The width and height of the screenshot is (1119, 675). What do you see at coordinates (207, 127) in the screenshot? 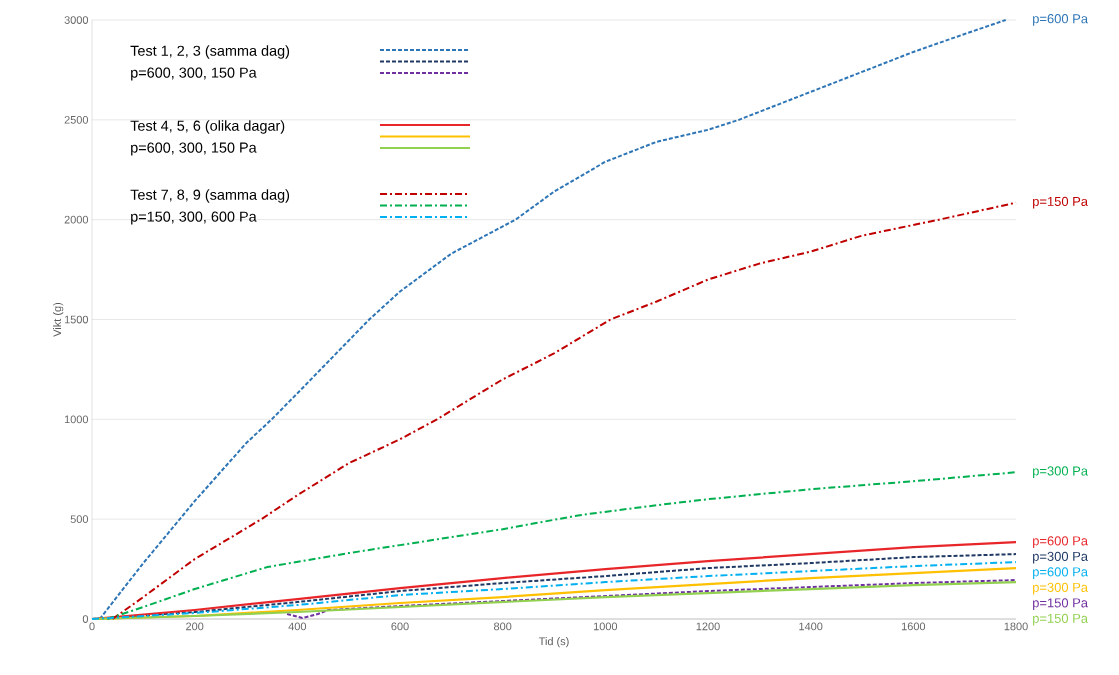
I see `annotation: Test 4, 5, 6 (olika dagar)` at bounding box center [207, 127].